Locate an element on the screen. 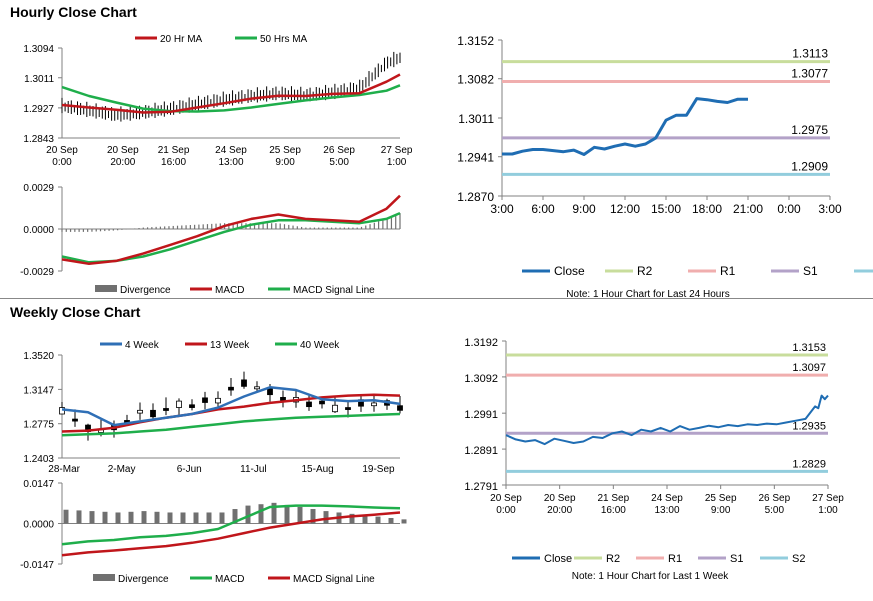 The image size is (873, 601). legend-weekly-macd-label: MACD is located at coordinates (229, 579).